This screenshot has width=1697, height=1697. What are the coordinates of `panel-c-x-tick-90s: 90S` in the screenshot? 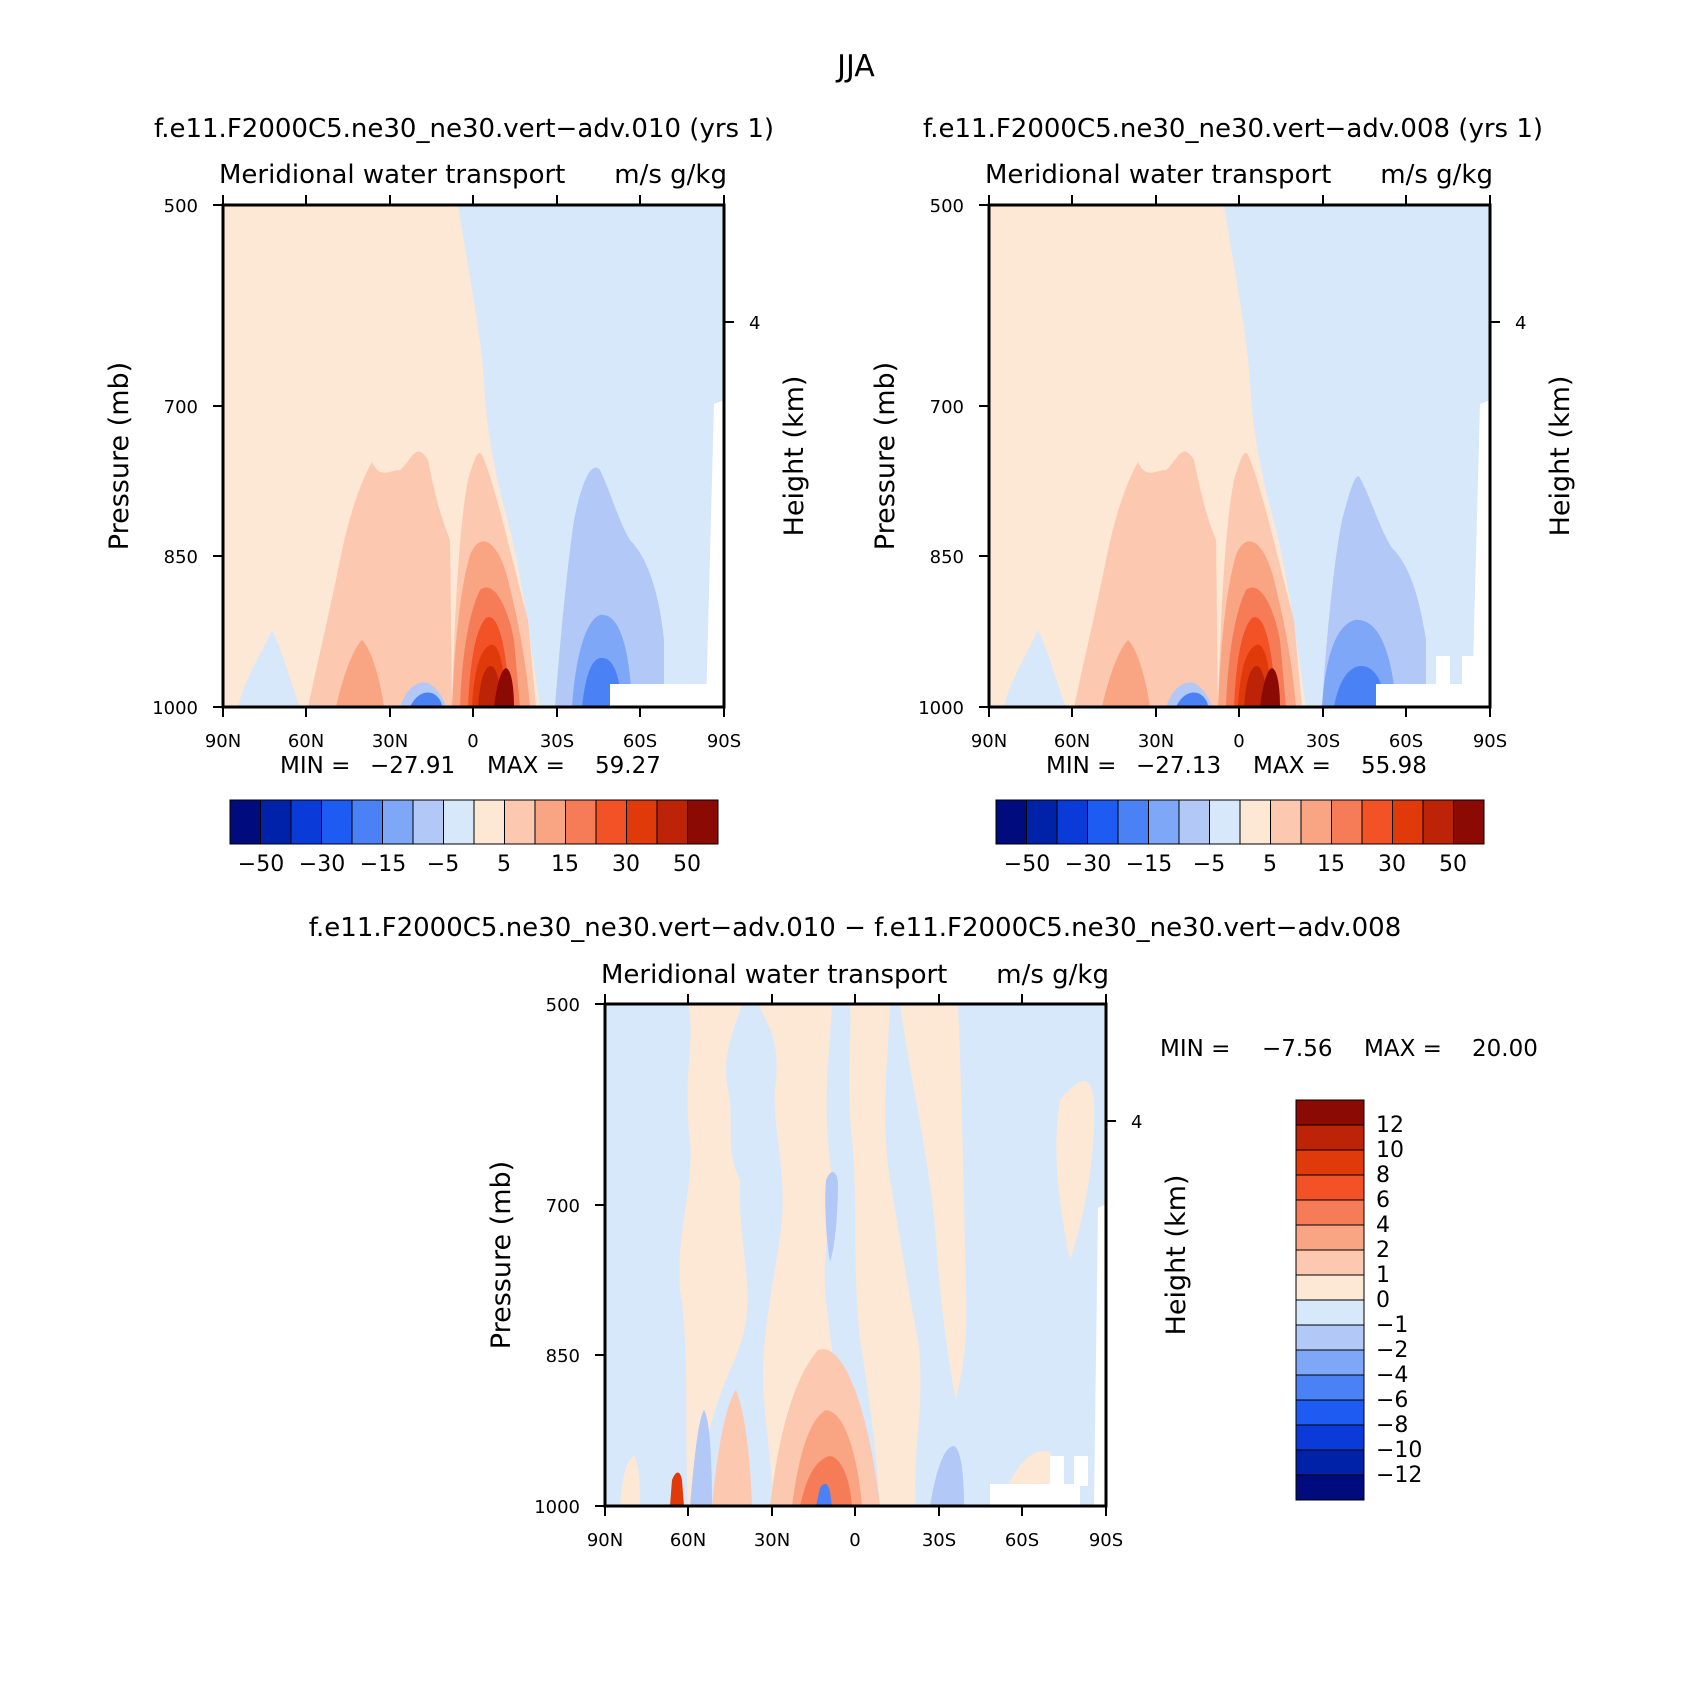 It's located at (1106, 1540).